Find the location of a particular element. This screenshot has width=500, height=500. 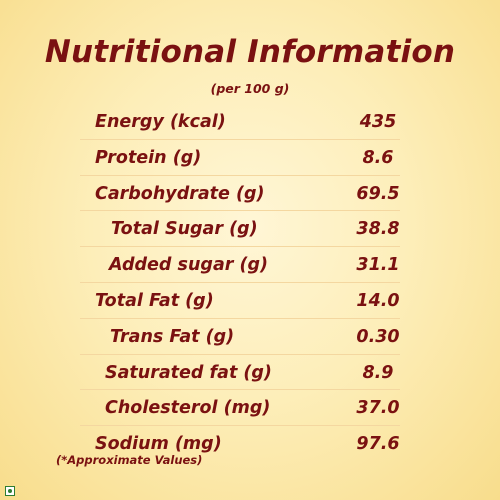

nutrient-label: Total Fat (g) is located at coordinates (154, 300).